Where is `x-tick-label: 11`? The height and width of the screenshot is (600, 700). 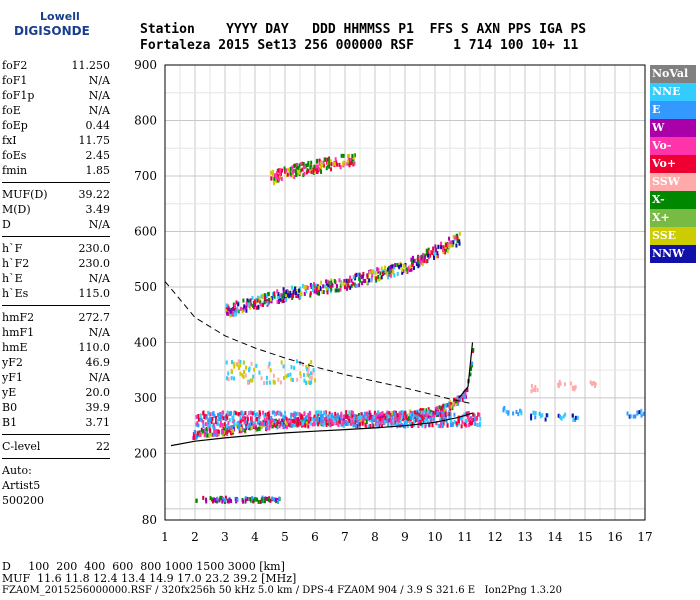
x-tick-label: 11 is located at coordinates (464, 537).